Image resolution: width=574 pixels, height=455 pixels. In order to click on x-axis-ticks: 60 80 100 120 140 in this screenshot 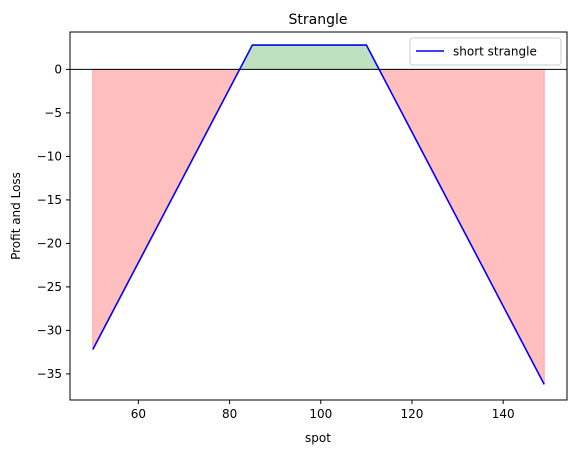, I will do `click(323, 410)`.